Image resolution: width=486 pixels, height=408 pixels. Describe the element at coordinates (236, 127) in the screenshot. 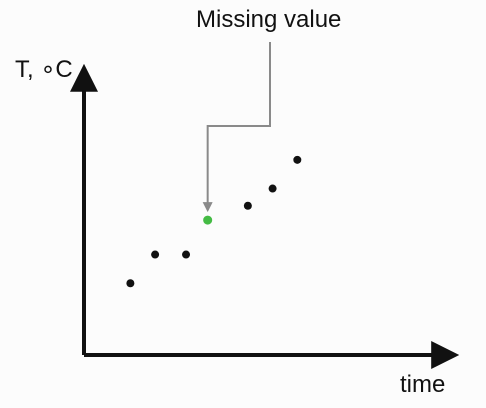

I see `missing-value-leader-line` at that location.